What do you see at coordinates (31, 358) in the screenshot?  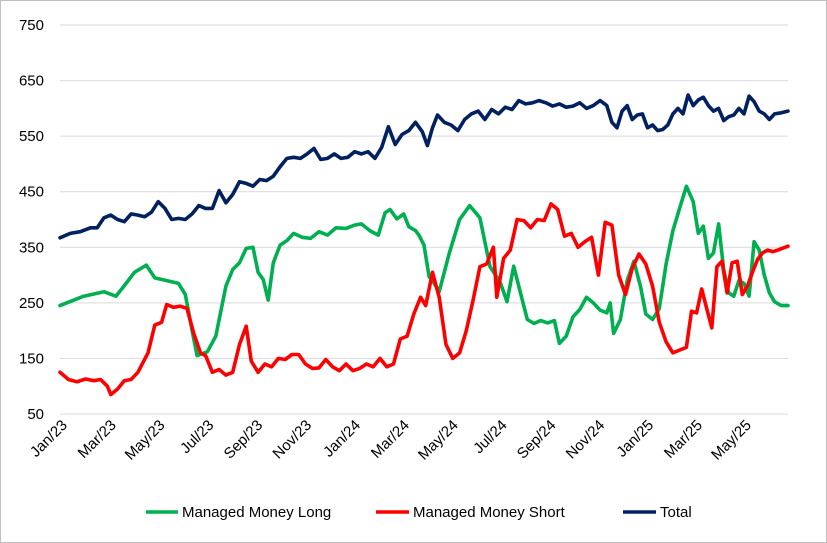 I see `y-tick-label: 150` at bounding box center [31, 358].